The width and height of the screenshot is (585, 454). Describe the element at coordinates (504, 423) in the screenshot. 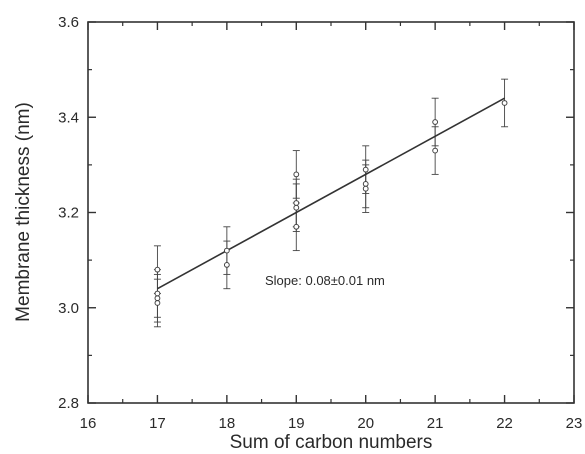

I see `x-tick-label: 22` at that location.